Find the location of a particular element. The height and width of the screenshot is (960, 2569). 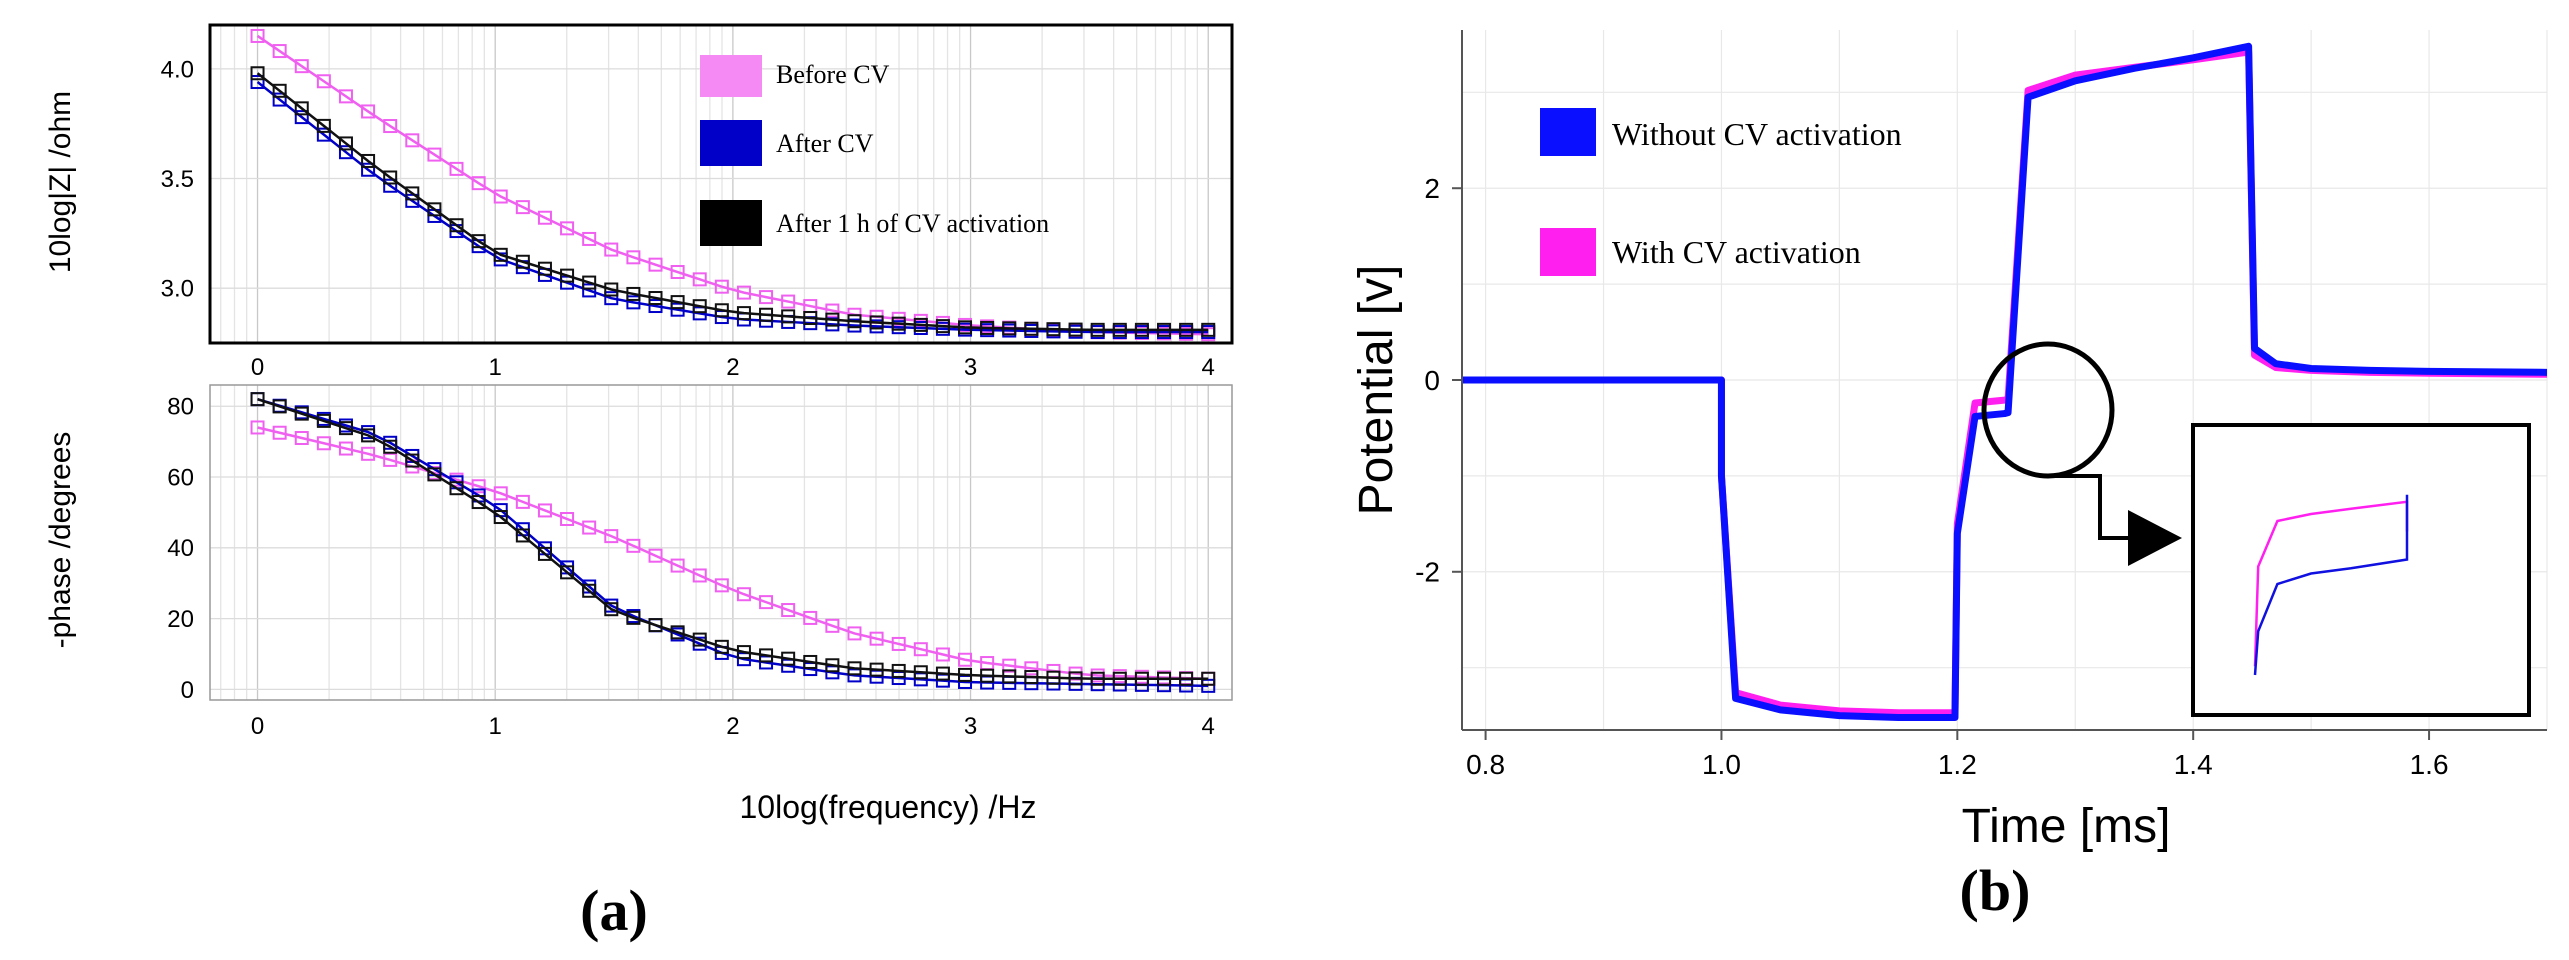

chart-b-xlabel: Time [ms] is located at coordinates (2066, 826).